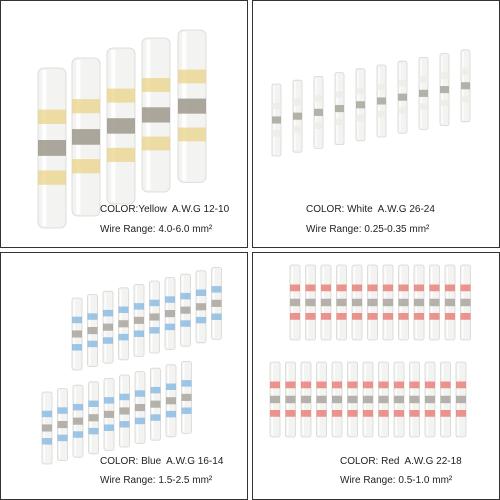 The image size is (500, 500). I want to click on wire-range: Wire Range: 0.25-0.35 mm², so click(368, 229).